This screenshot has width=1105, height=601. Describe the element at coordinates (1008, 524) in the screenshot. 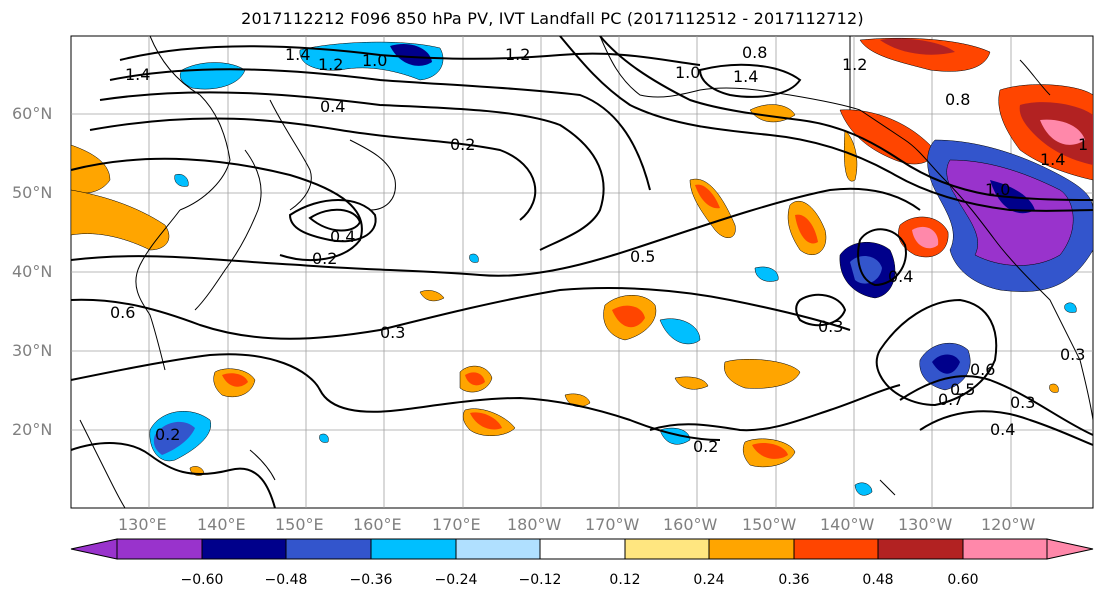

I see `lon-label: 120°W` at that location.